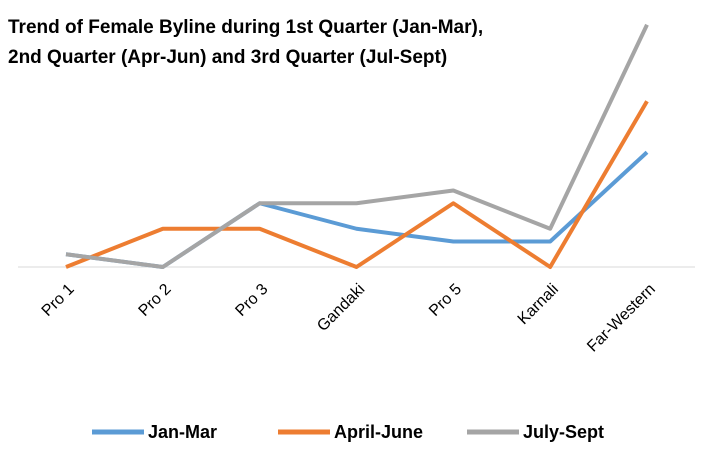 The width and height of the screenshot is (708, 462). What do you see at coordinates (182, 432) in the screenshot?
I see `legend-label: Jan-Mar` at bounding box center [182, 432].